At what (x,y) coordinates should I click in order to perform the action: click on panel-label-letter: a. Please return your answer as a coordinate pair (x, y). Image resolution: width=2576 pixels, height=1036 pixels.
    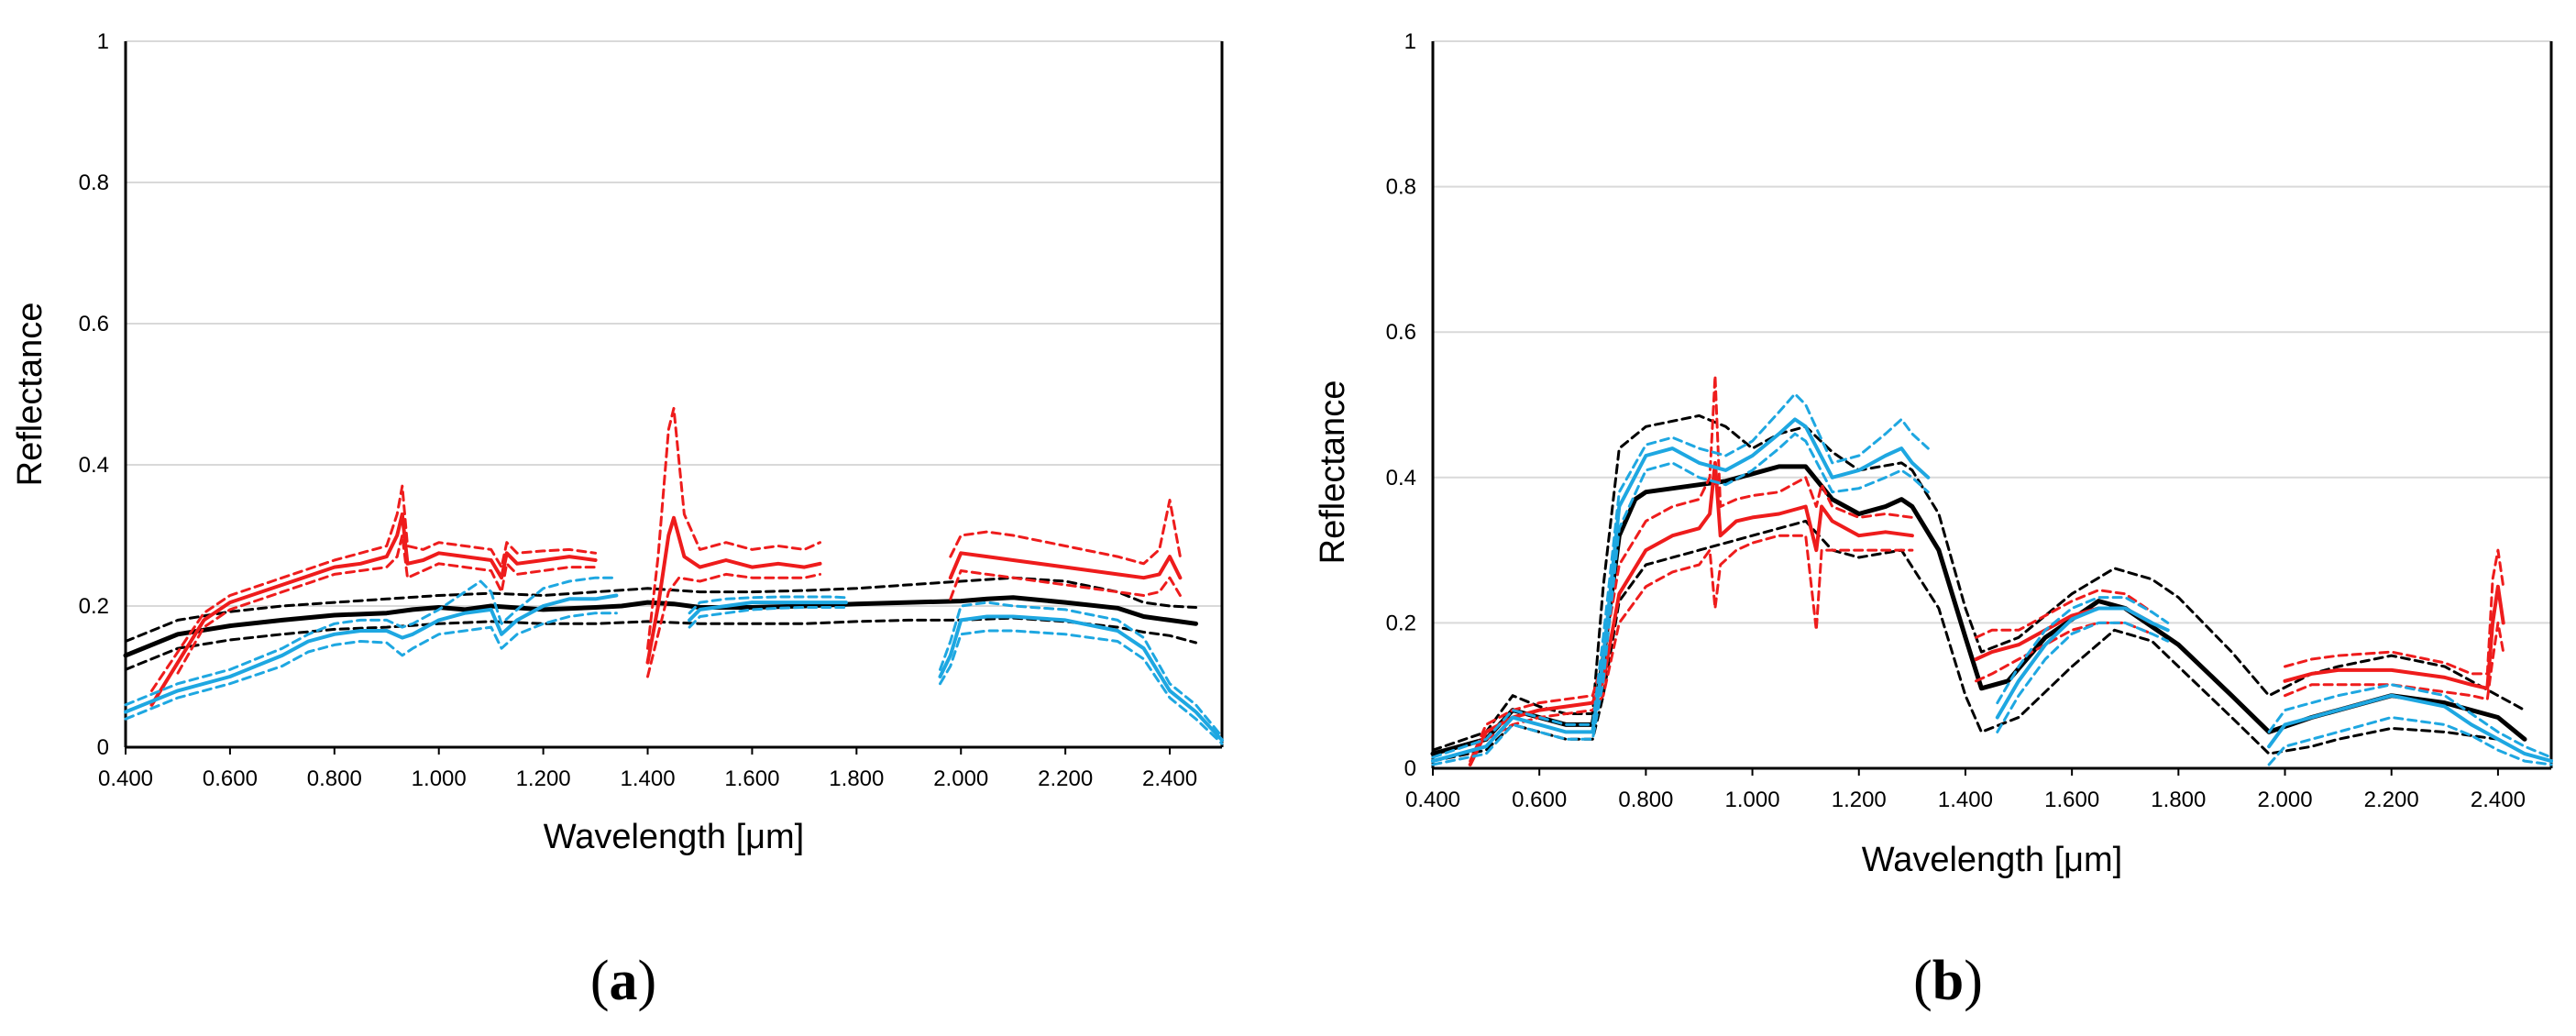
    Looking at the image, I should click on (624, 981).